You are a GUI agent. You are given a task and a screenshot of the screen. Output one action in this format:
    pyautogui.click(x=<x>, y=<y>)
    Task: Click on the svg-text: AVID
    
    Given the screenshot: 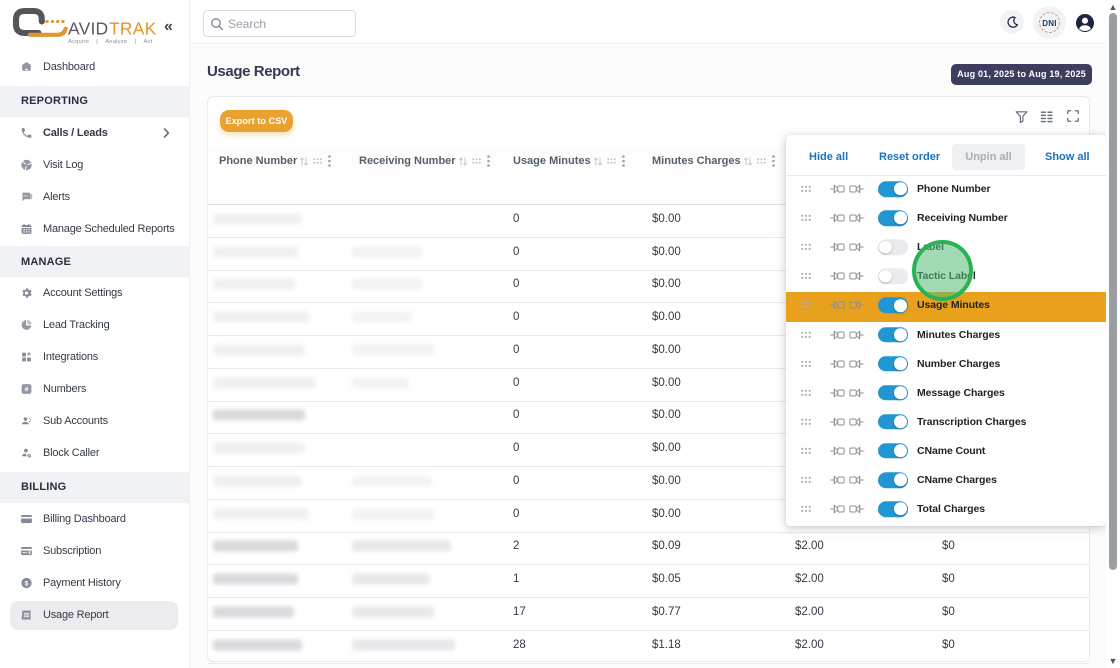 What is the action you would take?
    pyautogui.click(x=88, y=29)
    